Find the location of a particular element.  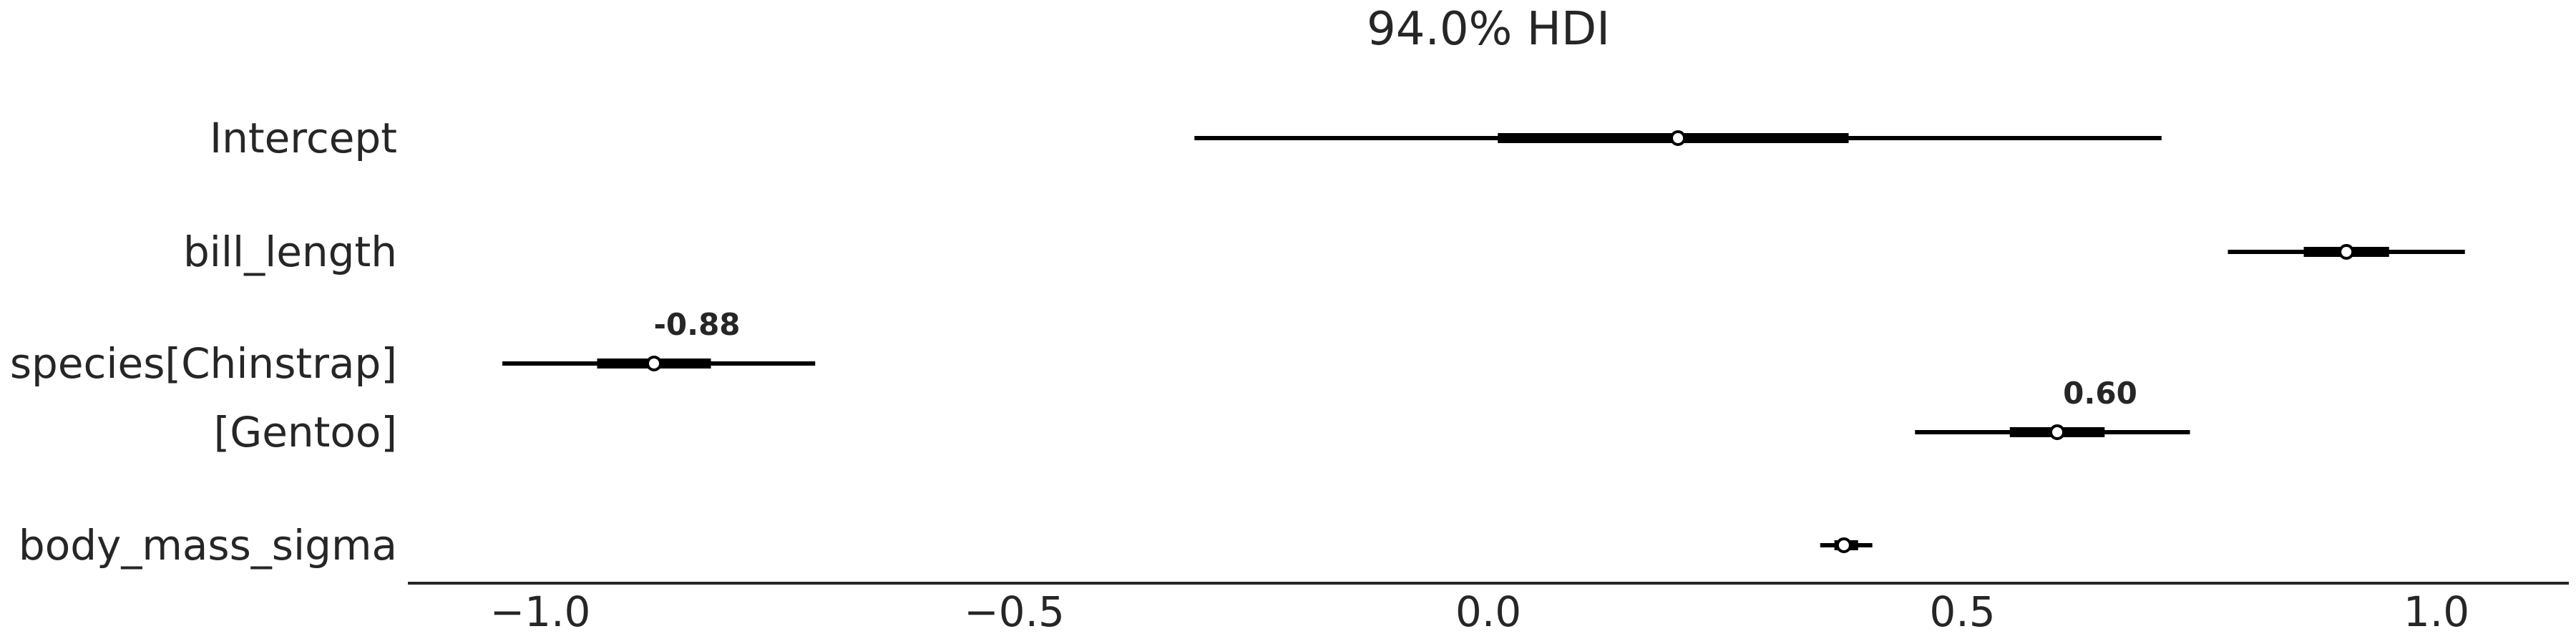

row-label: Intercept is located at coordinates (303, 138).